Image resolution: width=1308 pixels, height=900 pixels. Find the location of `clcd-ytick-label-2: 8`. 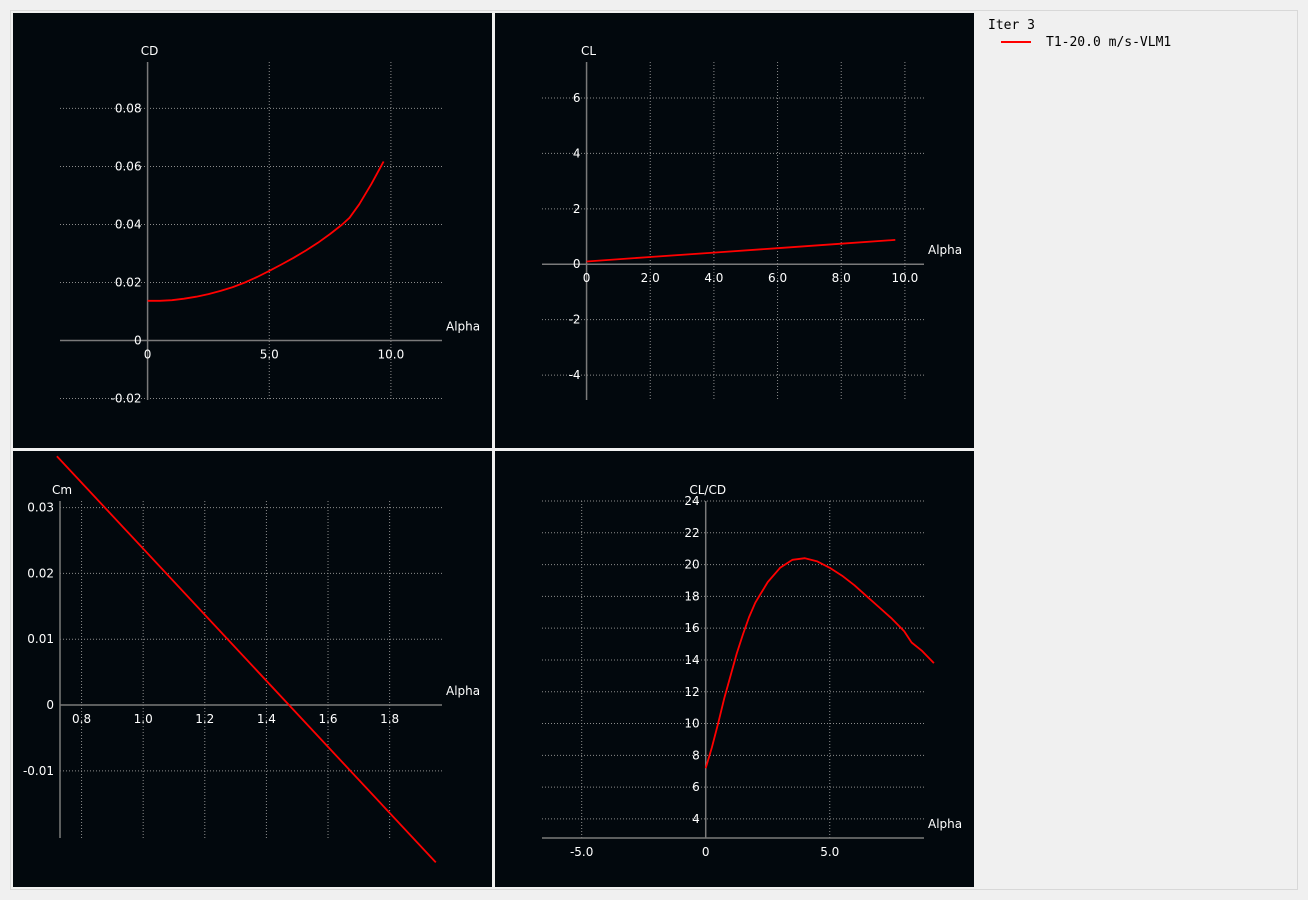

clcd-ytick-label-2: 8 is located at coordinates (696, 755).